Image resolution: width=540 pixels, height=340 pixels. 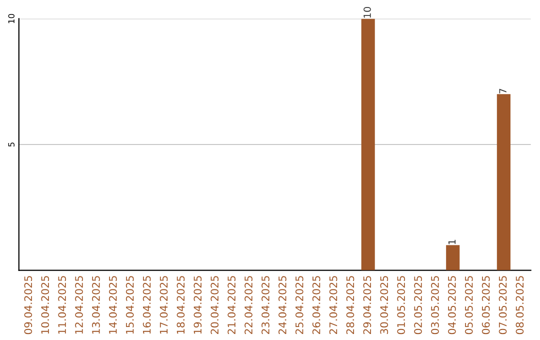 I want to click on x-tick-label: 28.04.2025, so click(x=350, y=305).